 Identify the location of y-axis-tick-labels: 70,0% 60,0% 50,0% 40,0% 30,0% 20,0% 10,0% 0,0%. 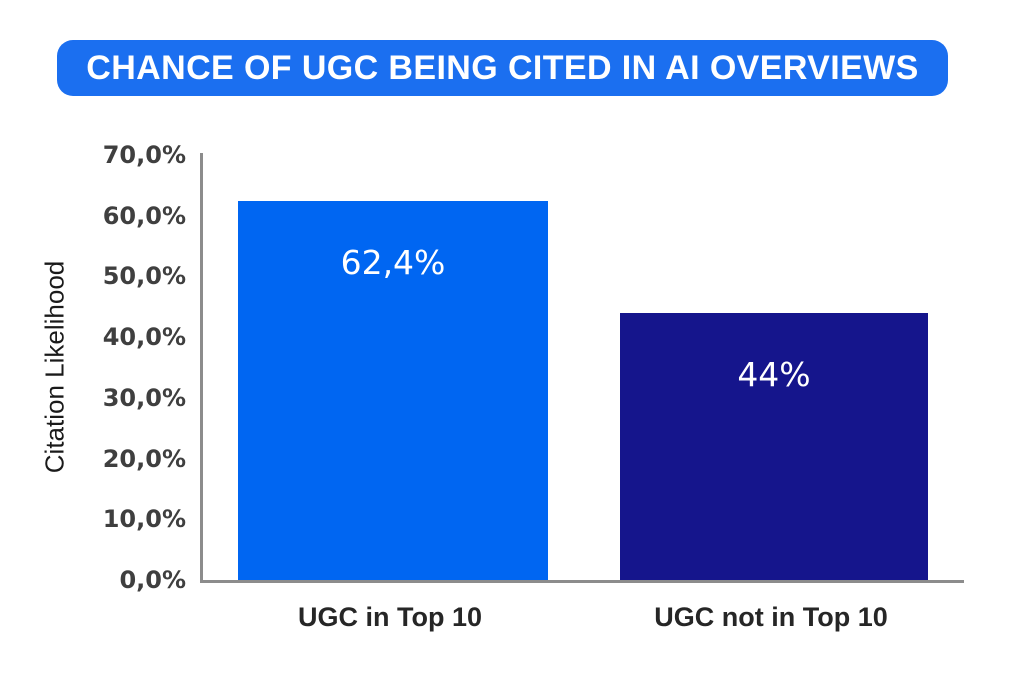
(93, 367).